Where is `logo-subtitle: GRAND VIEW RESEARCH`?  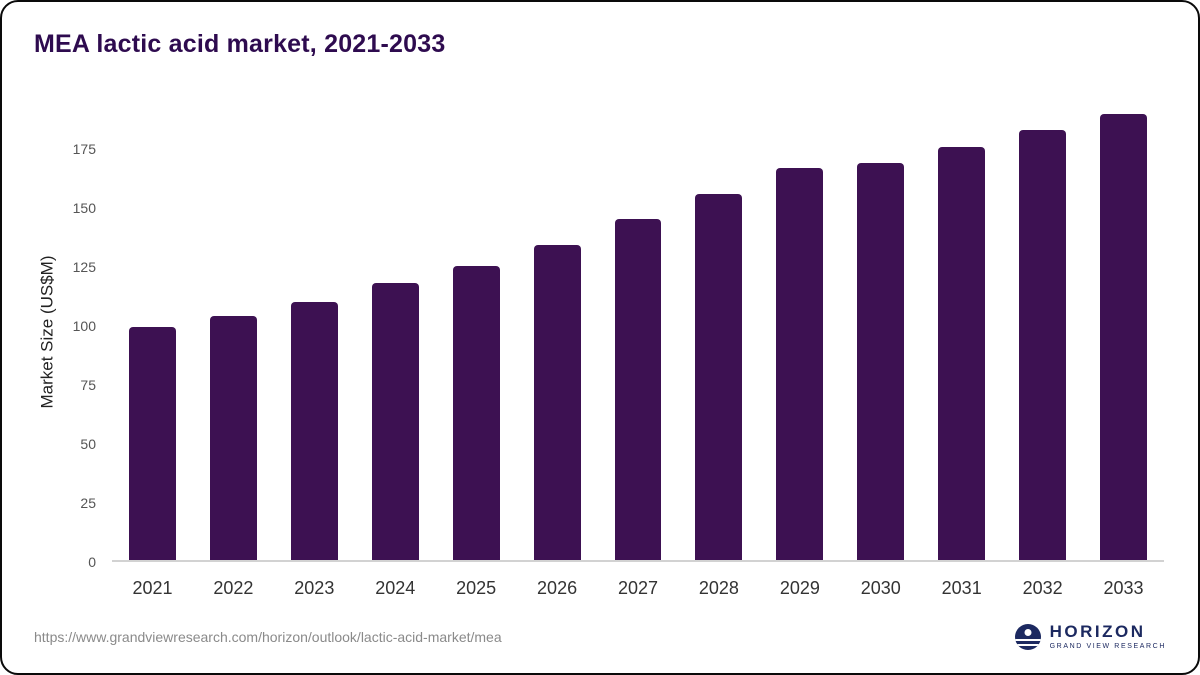 logo-subtitle: GRAND VIEW RESEARCH is located at coordinates (1107, 647).